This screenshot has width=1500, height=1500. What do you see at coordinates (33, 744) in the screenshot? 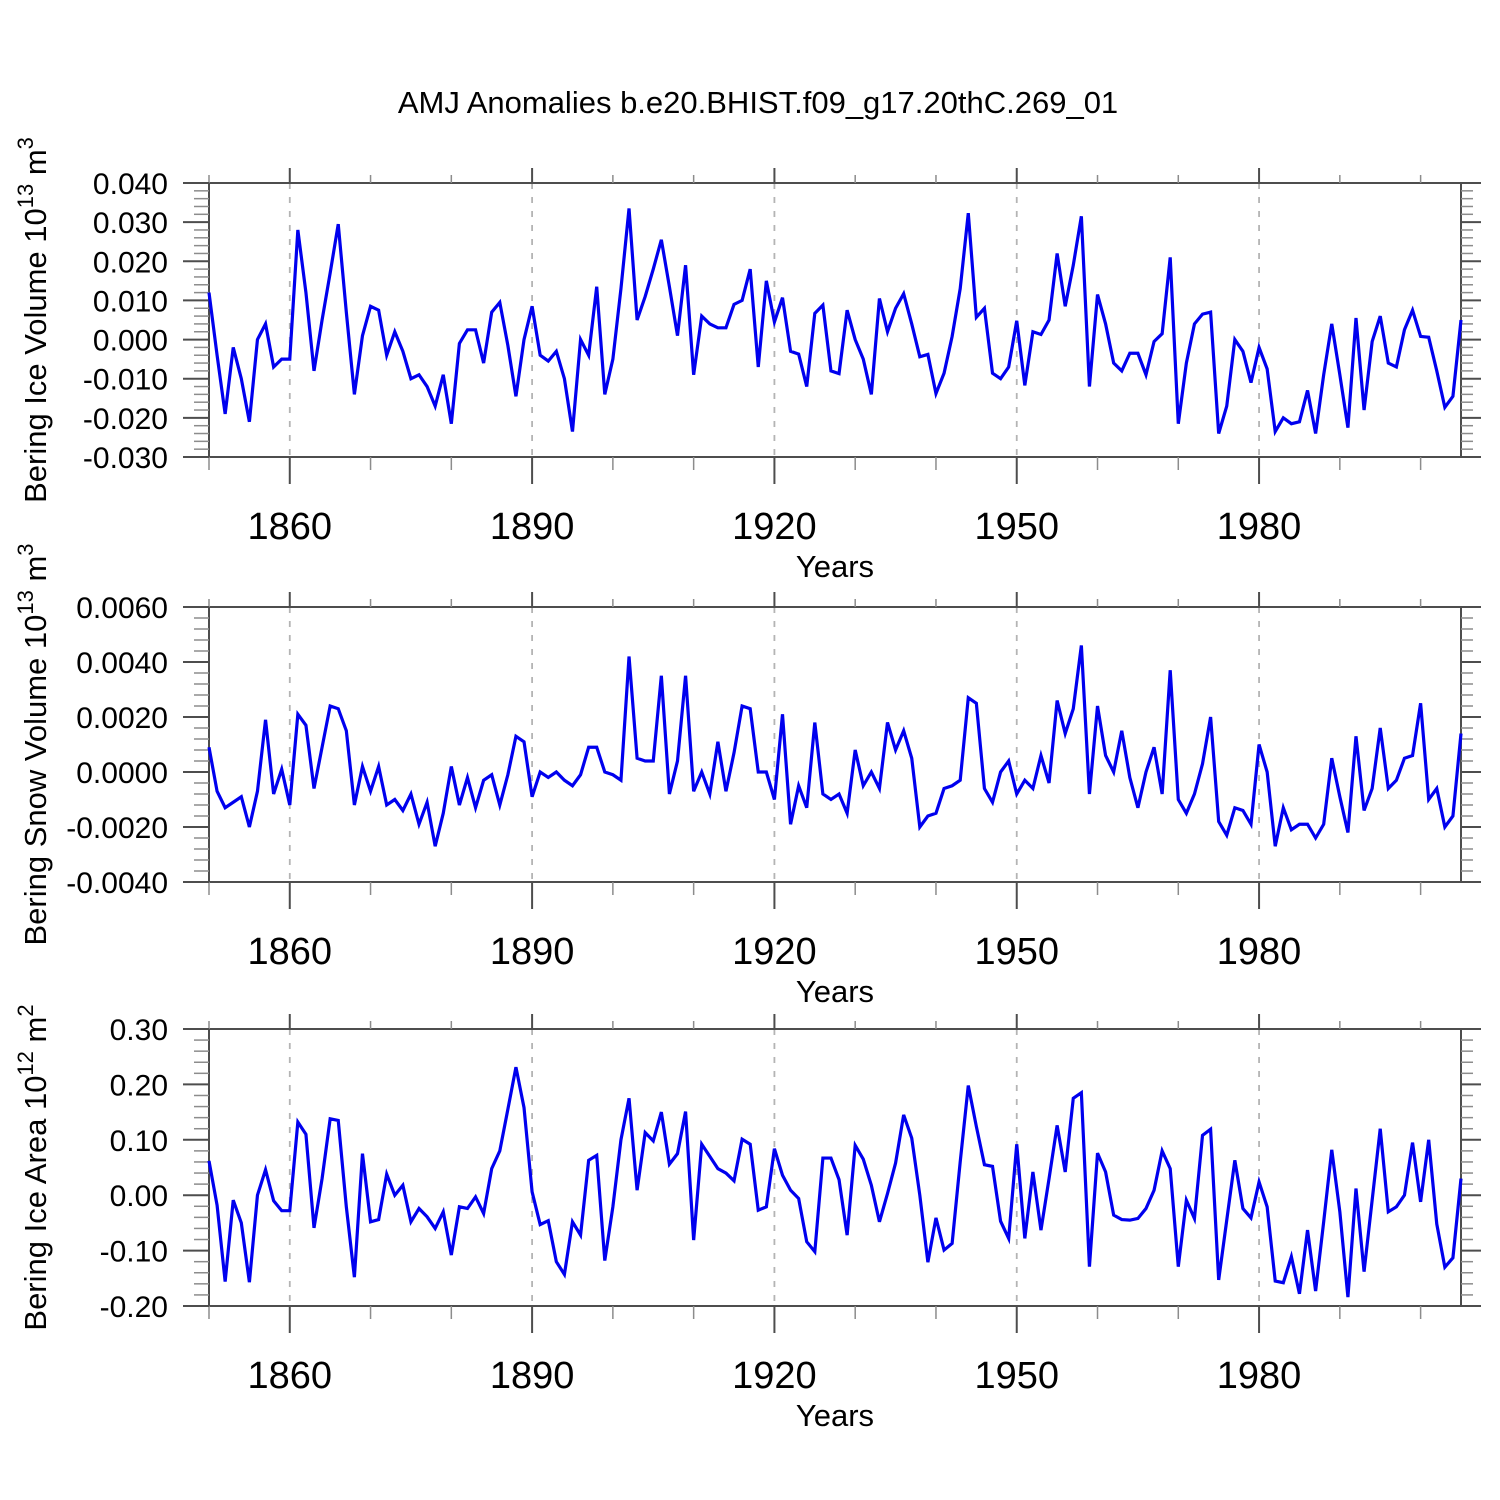
I see `yaxis-title: Bering Snow Volume 1013 m3` at bounding box center [33, 744].